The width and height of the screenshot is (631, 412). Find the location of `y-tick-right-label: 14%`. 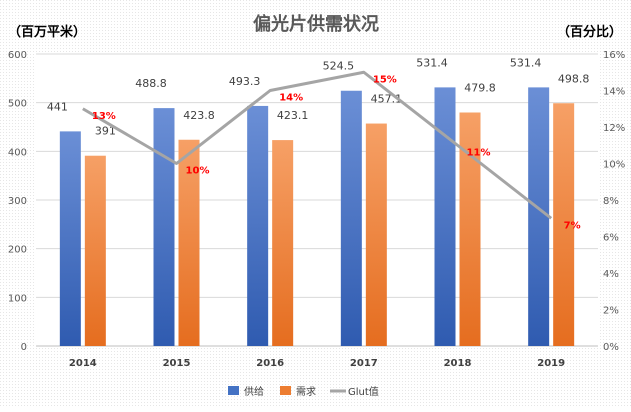

y-tick-right-label: 14% is located at coordinates (614, 92).